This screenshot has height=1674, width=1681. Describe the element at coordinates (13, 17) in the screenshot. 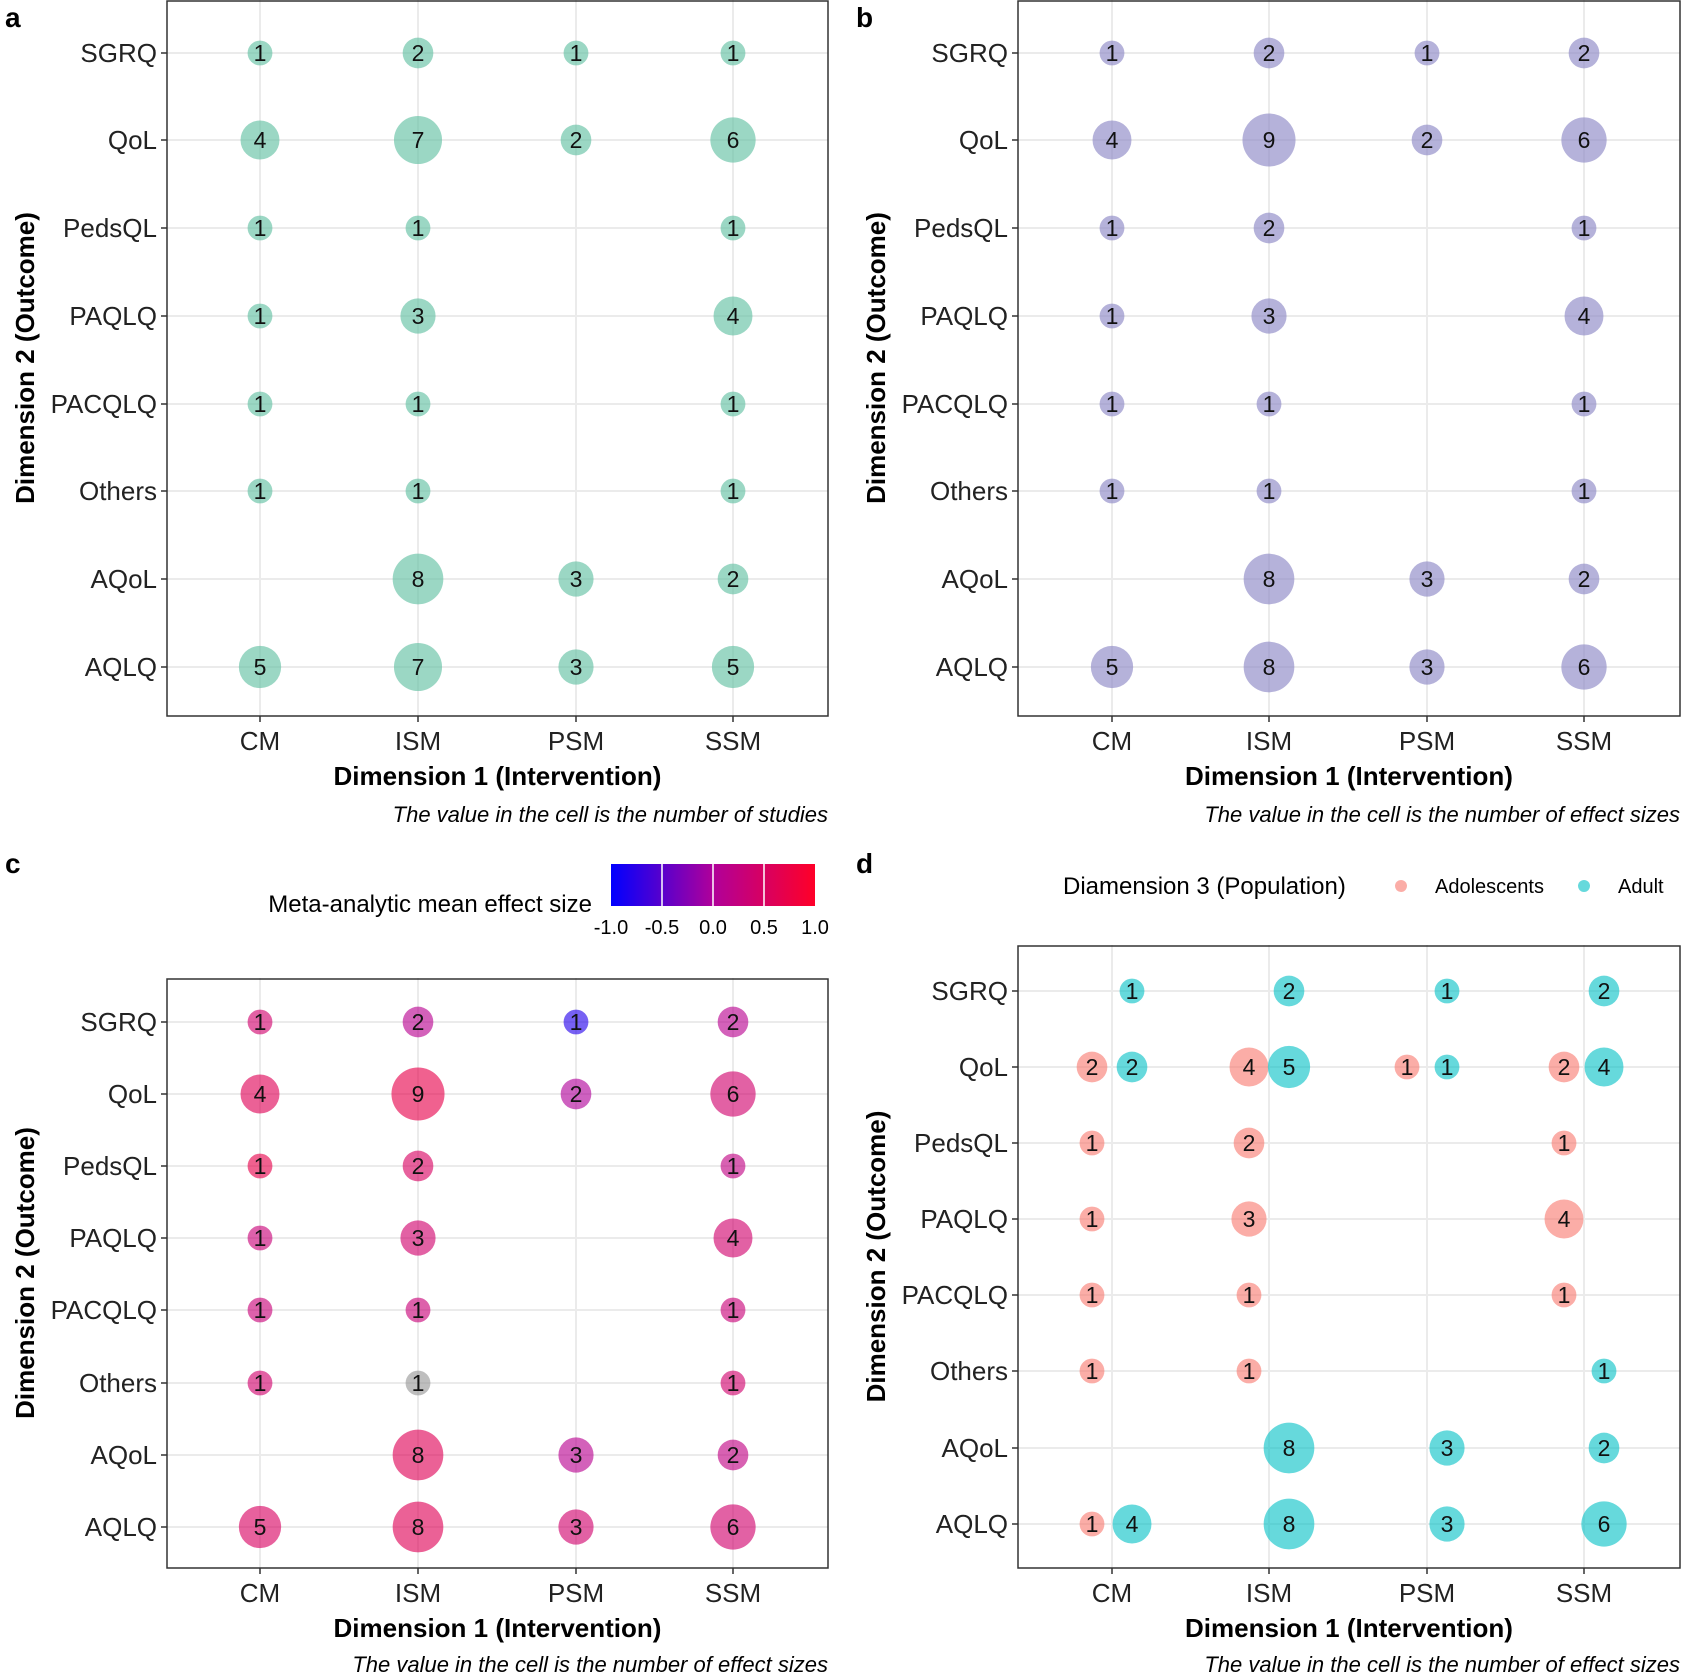

I see `panel-letter: a` at that location.